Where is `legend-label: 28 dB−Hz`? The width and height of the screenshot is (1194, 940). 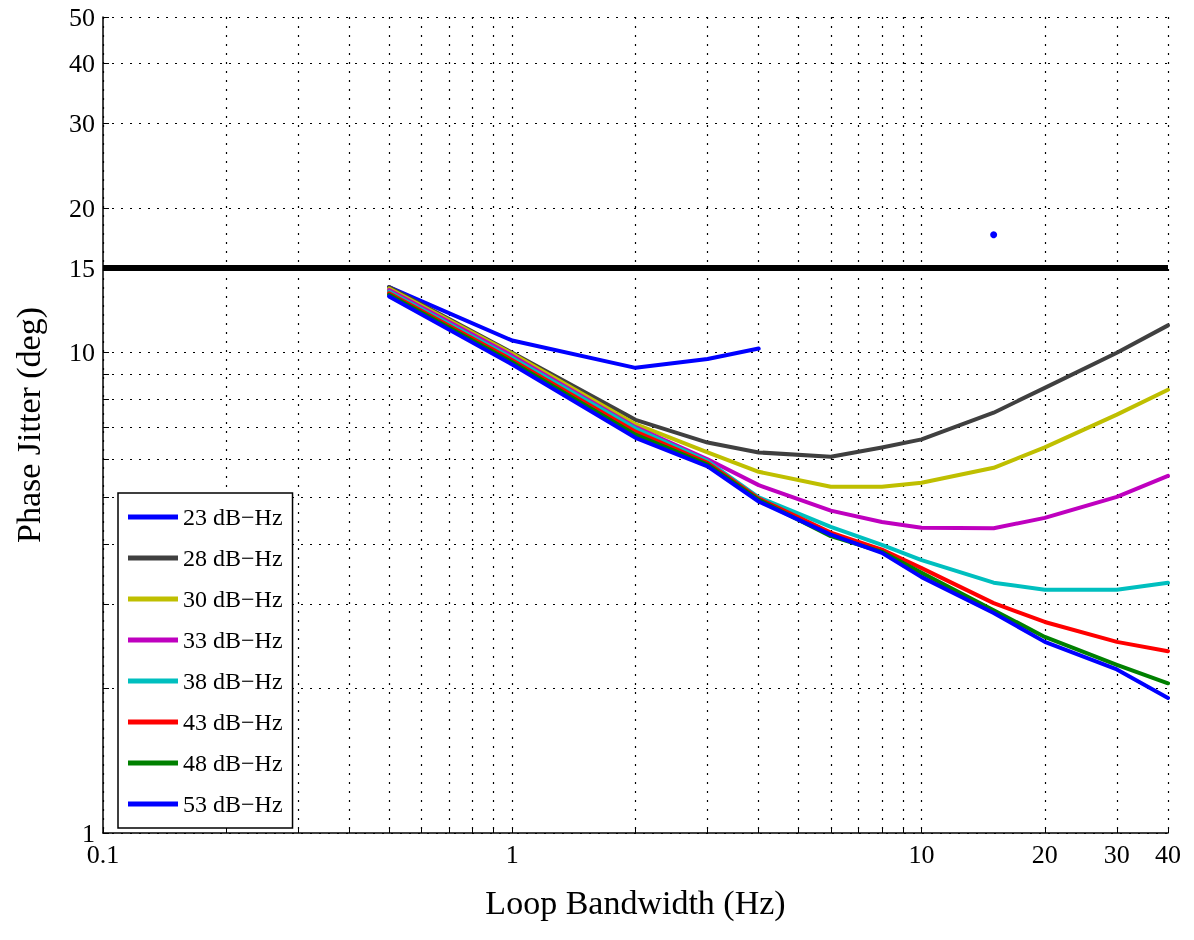
legend-label: 28 dB−Hz is located at coordinates (233, 558).